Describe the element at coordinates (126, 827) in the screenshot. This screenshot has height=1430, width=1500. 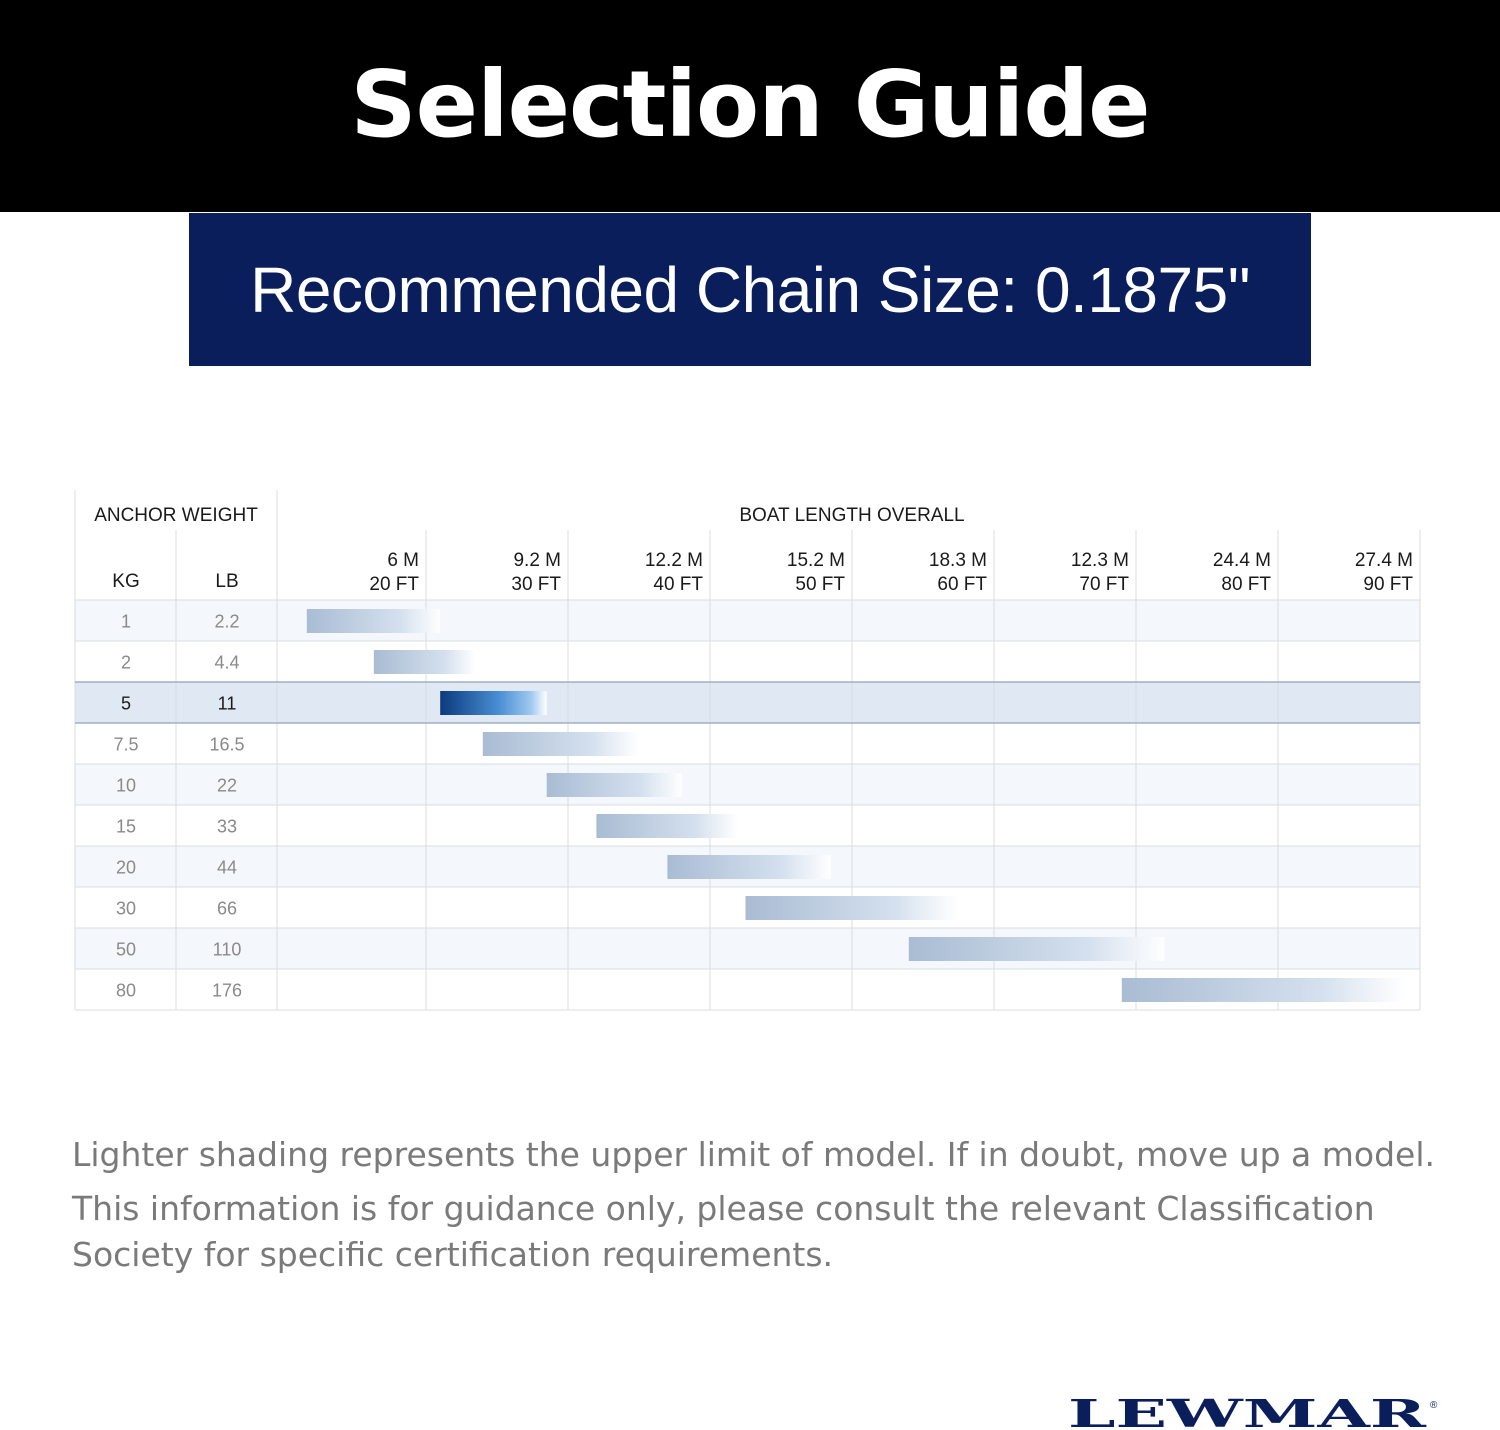
I see `kg-value: 15` at that location.